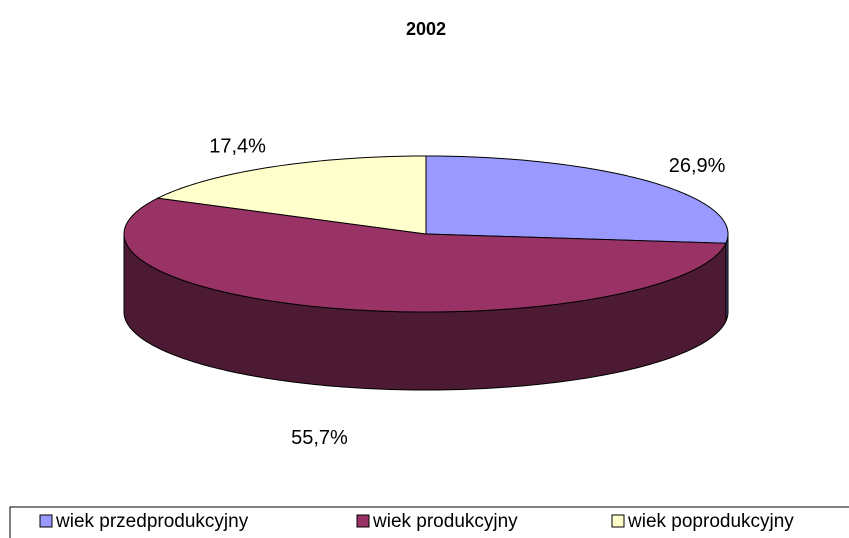 Image resolution: width=849 pixels, height=538 pixels. What do you see at coordinates (152, 521) in the screenshot?
I see `legend-label: wiek przedprodukcyjny` at bounding box center [152, 521].